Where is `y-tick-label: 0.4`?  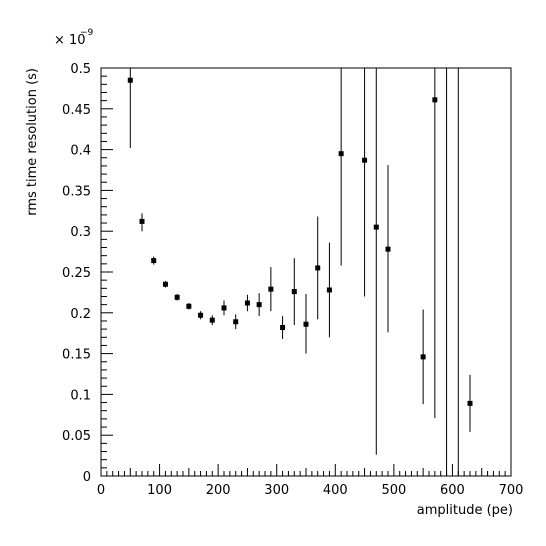 y-tick-label: 0.4 is located at coordinates (80, 151).